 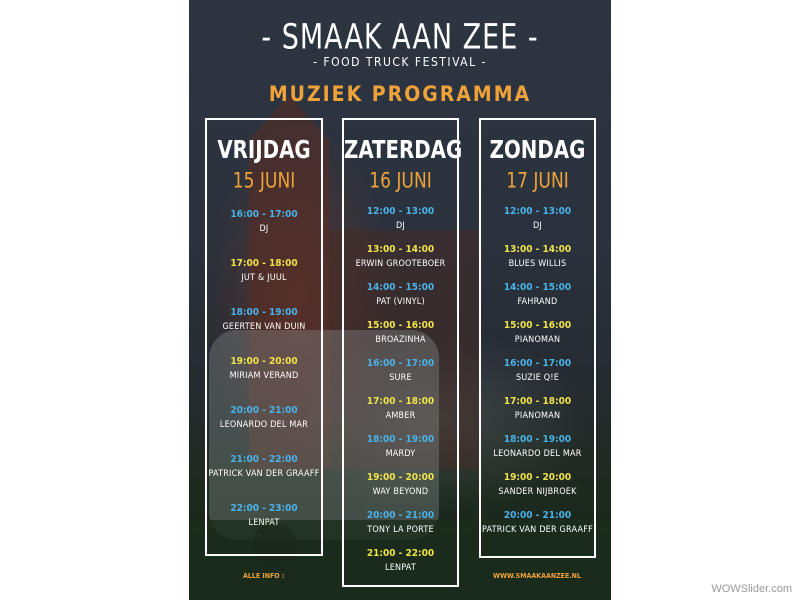 I want to click on building-annex, so click(x=404, y=350).